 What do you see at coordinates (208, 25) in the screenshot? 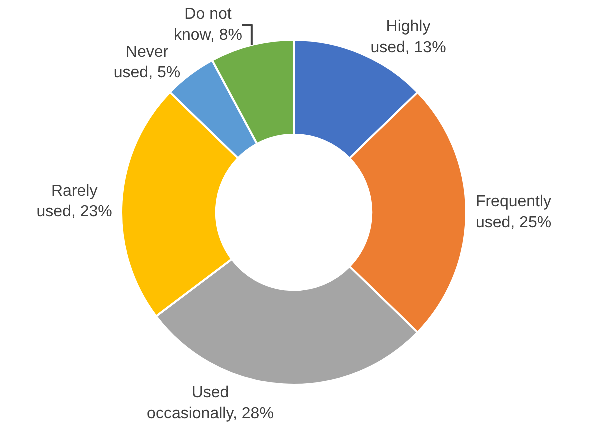
I see `slice-label: Do not know, 8%` at bounding box center [208, 25].